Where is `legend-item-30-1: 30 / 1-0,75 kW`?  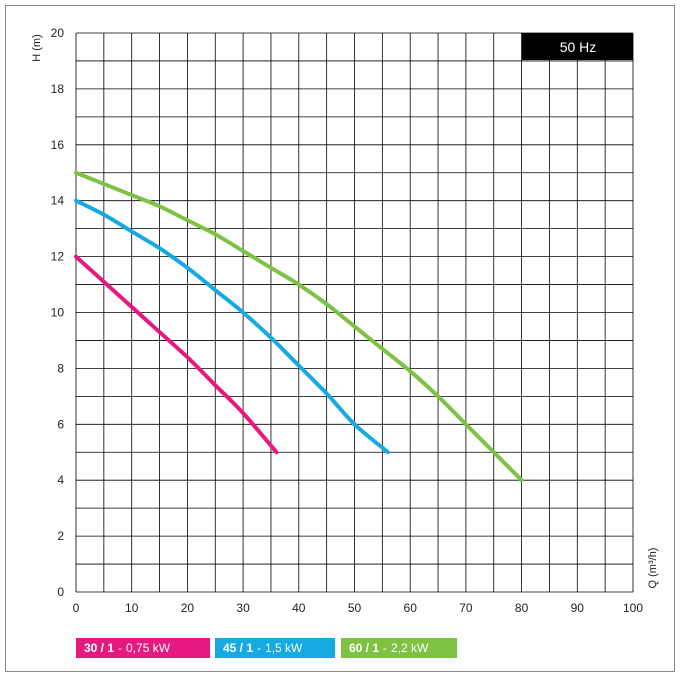 legend-item-30-1: 30 / 1-0,75 kW is located at coordinates (143, 648).